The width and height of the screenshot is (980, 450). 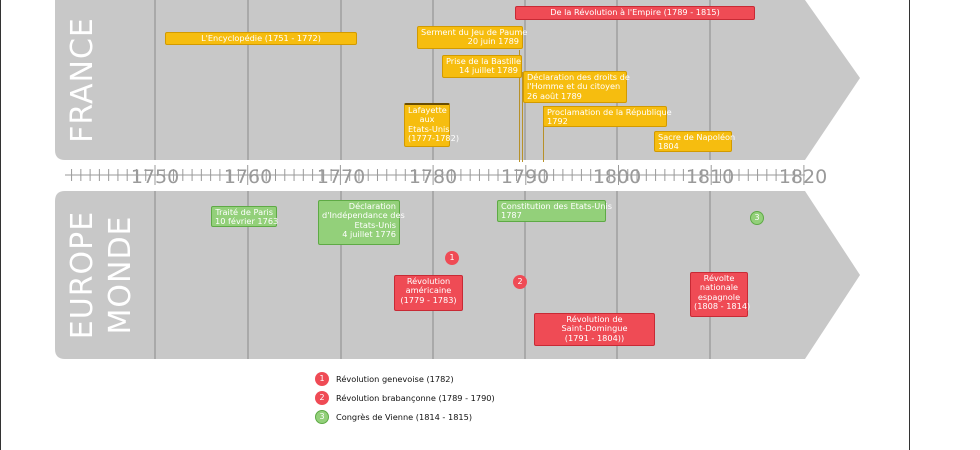 I want to click on frame-left-border, so click(x=0, y=225).